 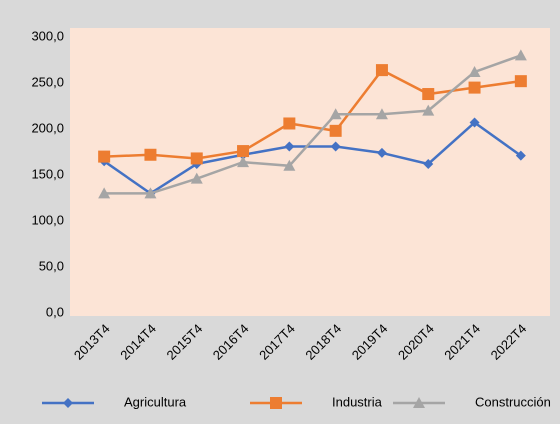 What do you see at coordinates (47, 173) in the screenshot?
I see `y-tick-label: 150,0` at bounding box center [47, 173].